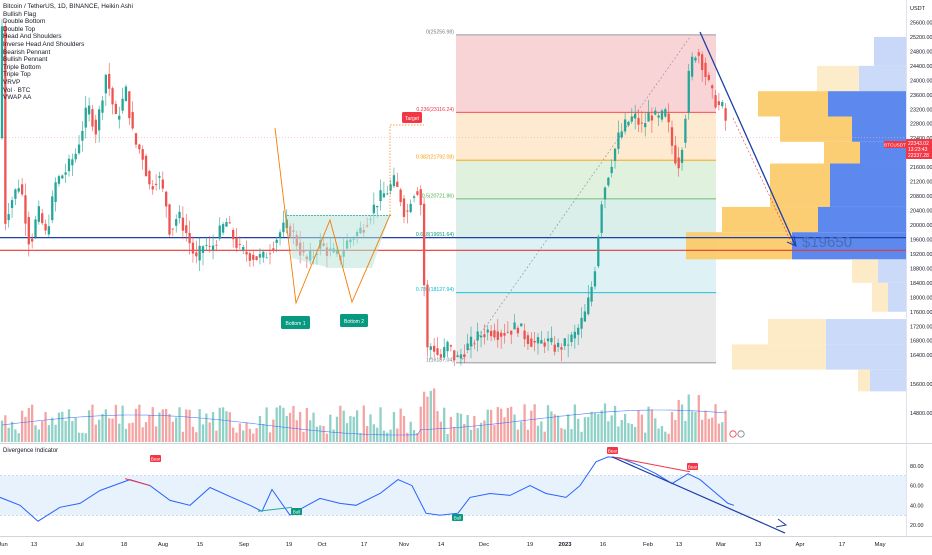 The height and width of the screenshot is (555, 932). I want to click on legend-item: Vol · BTC, so click(17, 90).